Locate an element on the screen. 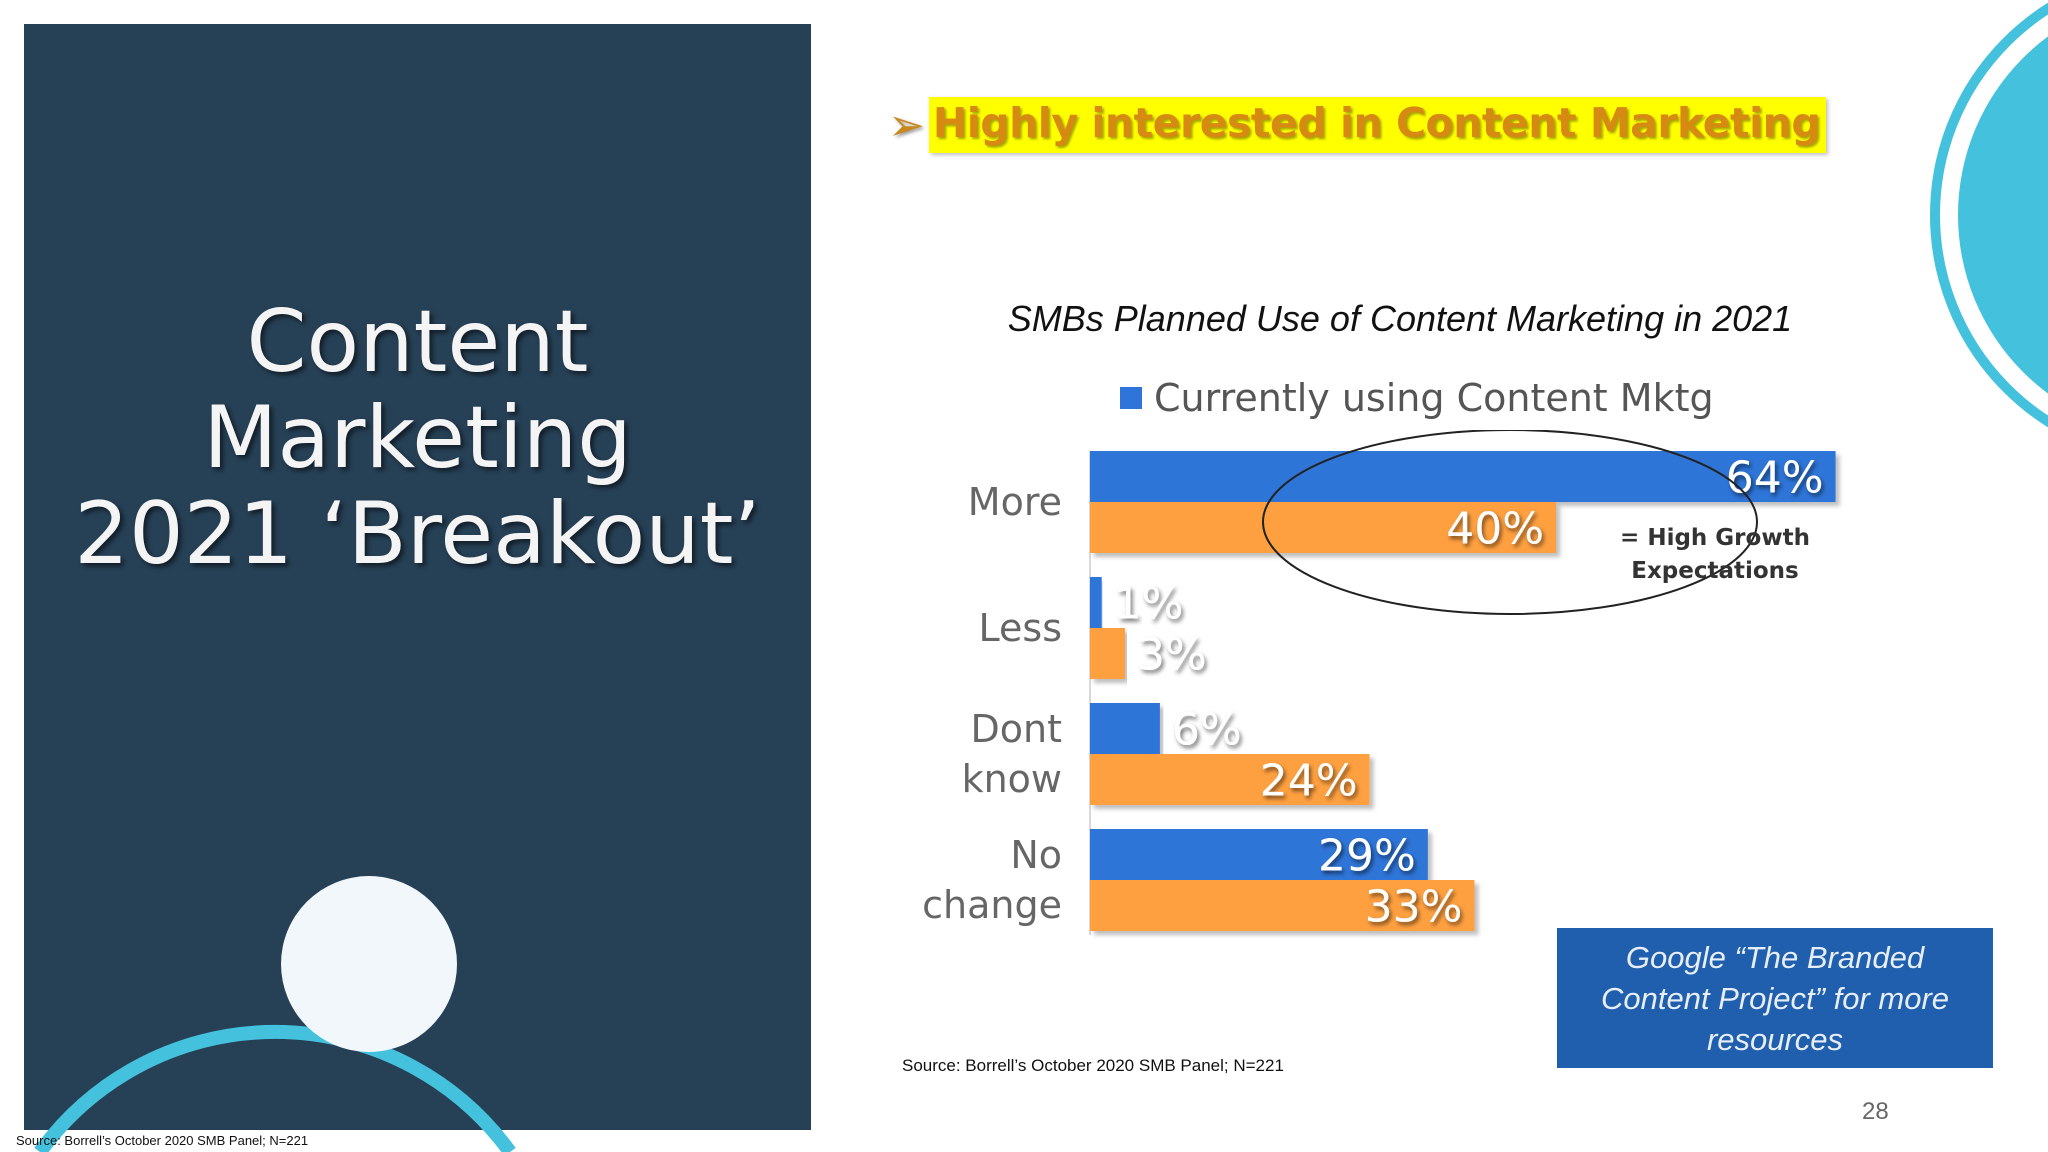 Image resolution: width=2048 pixels, height=1152 pixels. slide-title-line: Marketing is located at coordinates (417, 438).